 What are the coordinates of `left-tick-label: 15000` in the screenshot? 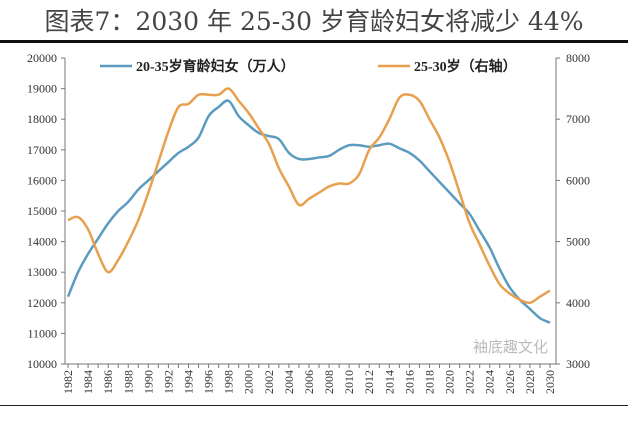 It's located at (42, 211).